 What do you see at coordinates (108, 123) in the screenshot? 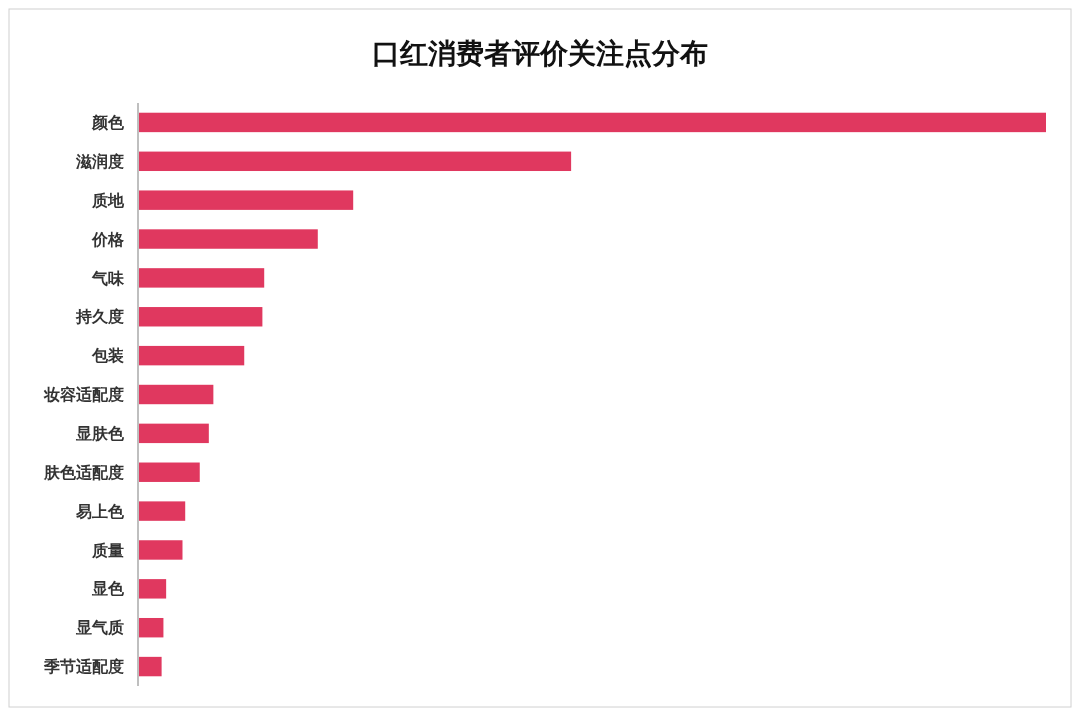
I see `y-tick-label: 颜色` at bounding box center [108, 123].